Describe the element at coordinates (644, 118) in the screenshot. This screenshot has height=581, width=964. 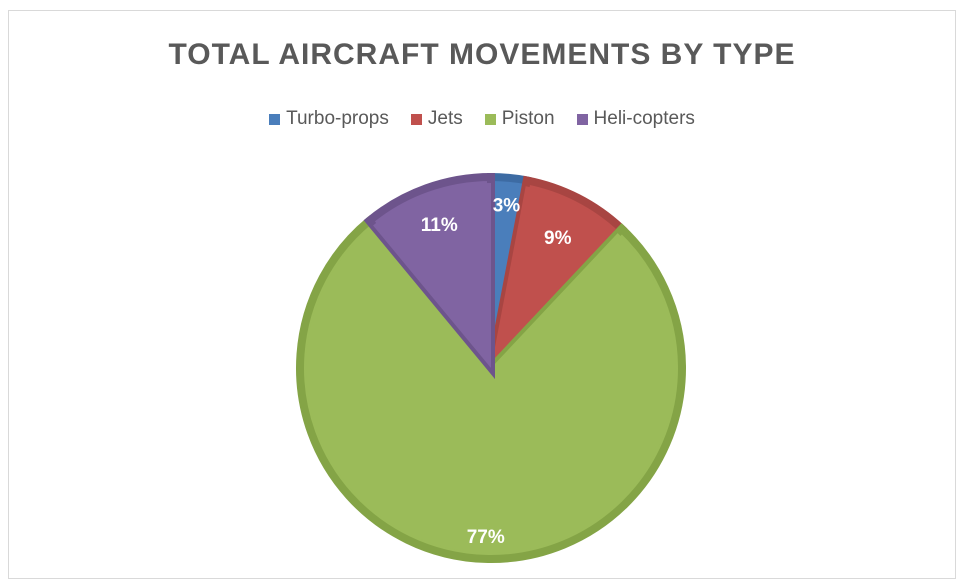
I see `legend-label: Heli-copters` at that location.